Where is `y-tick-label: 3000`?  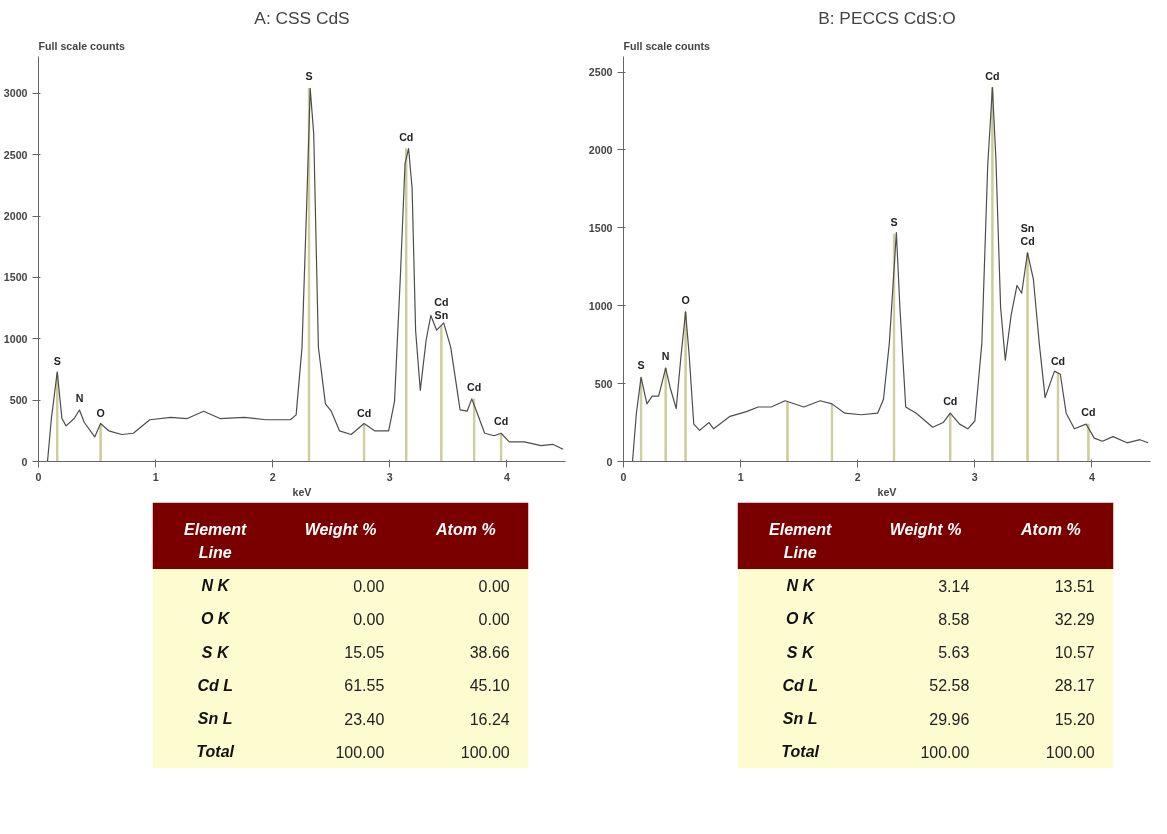 y-tick-label: 3000 is located at coordinates (15, 93).